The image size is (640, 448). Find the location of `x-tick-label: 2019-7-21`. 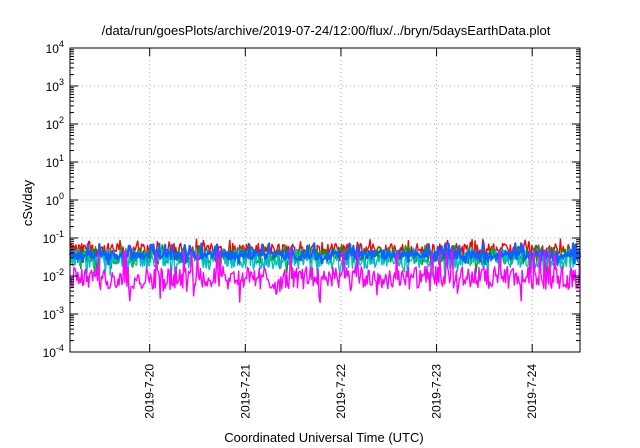

x-tick-label: 2019-7-21 is located at coordinates (245, 391).